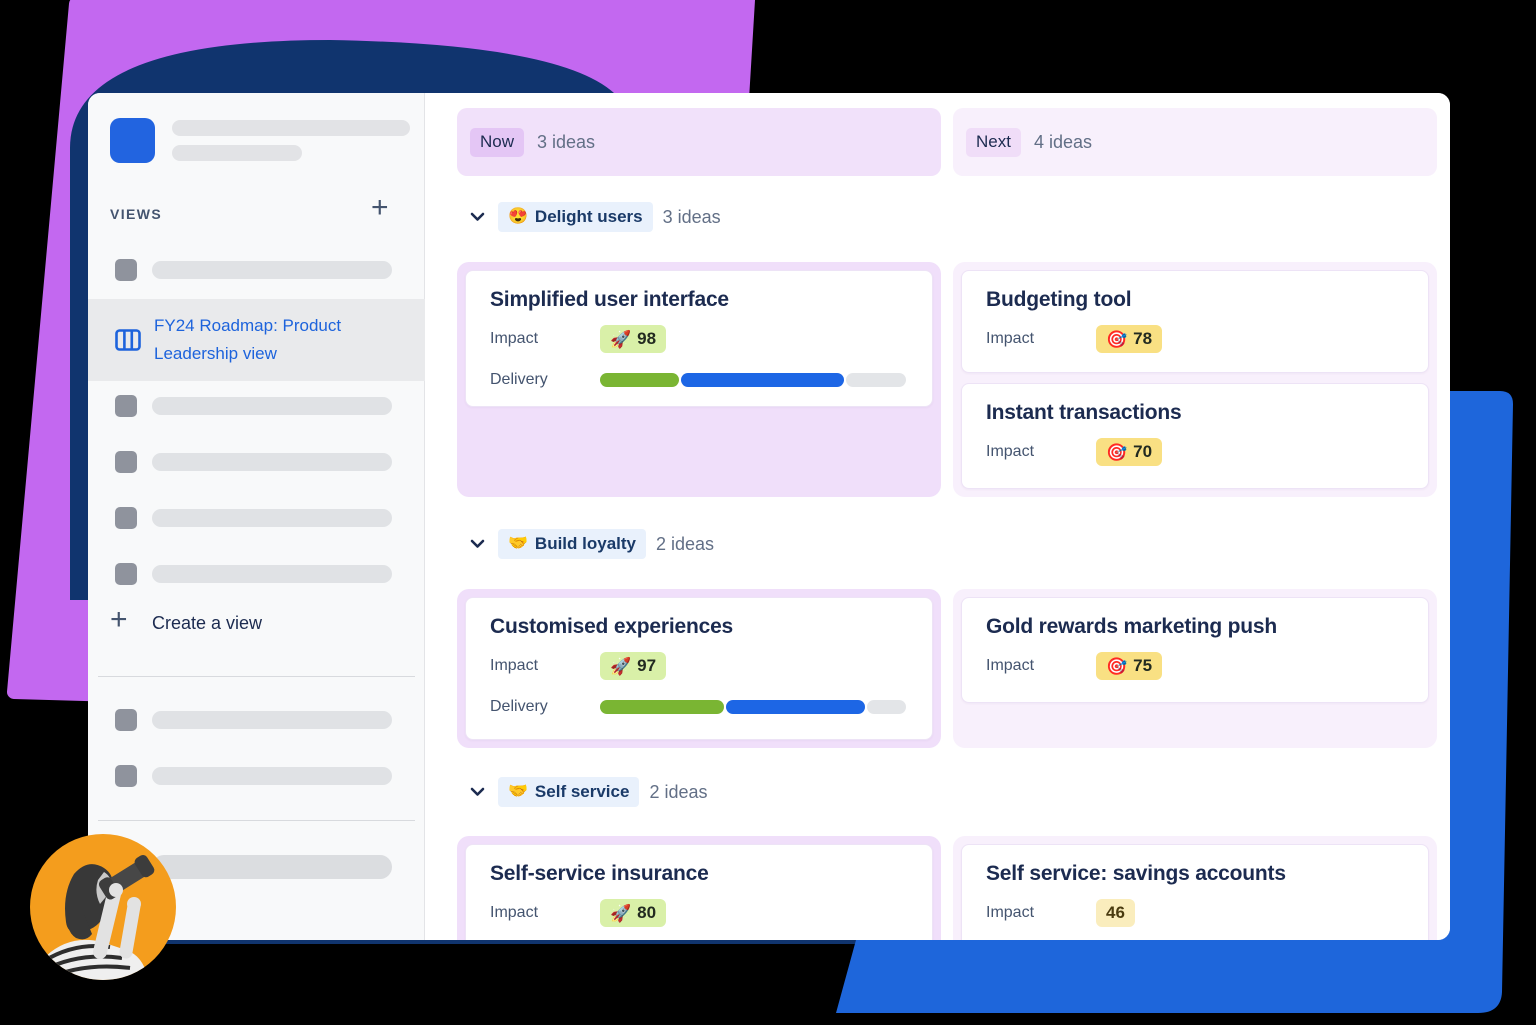  I want to click on section-header-build-loyalty: 🤝 Build loyalty 2 ideas, so click(947, 544).